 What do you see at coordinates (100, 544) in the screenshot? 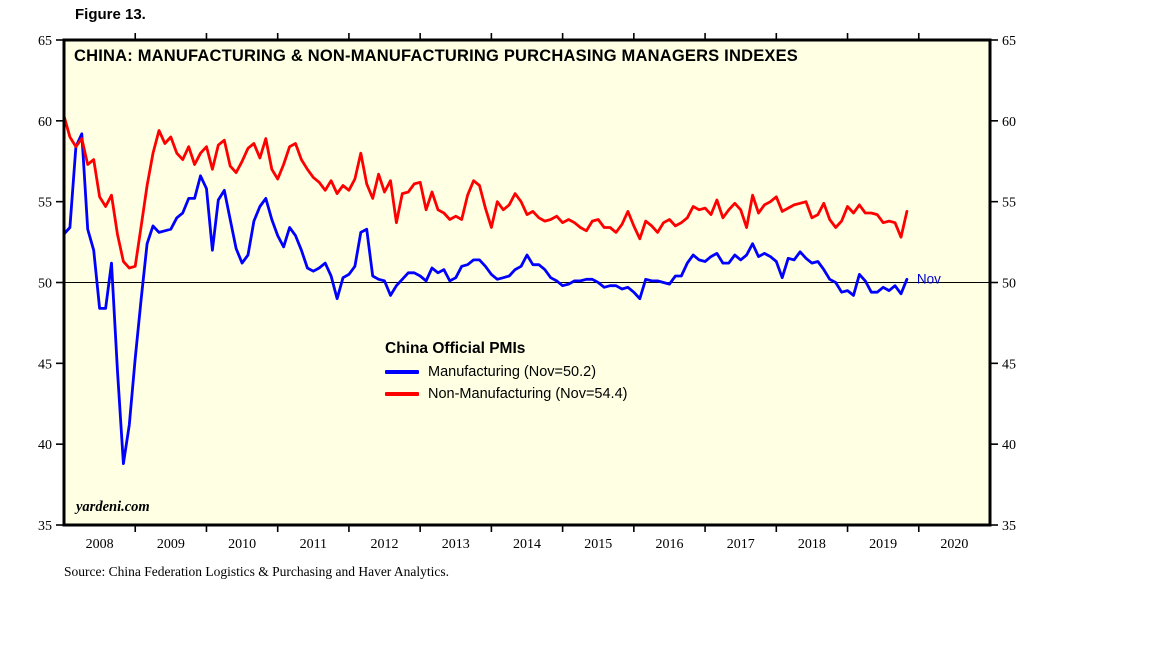
I see `x-axis-year-label: 2008` at bounding box center [100, 544].